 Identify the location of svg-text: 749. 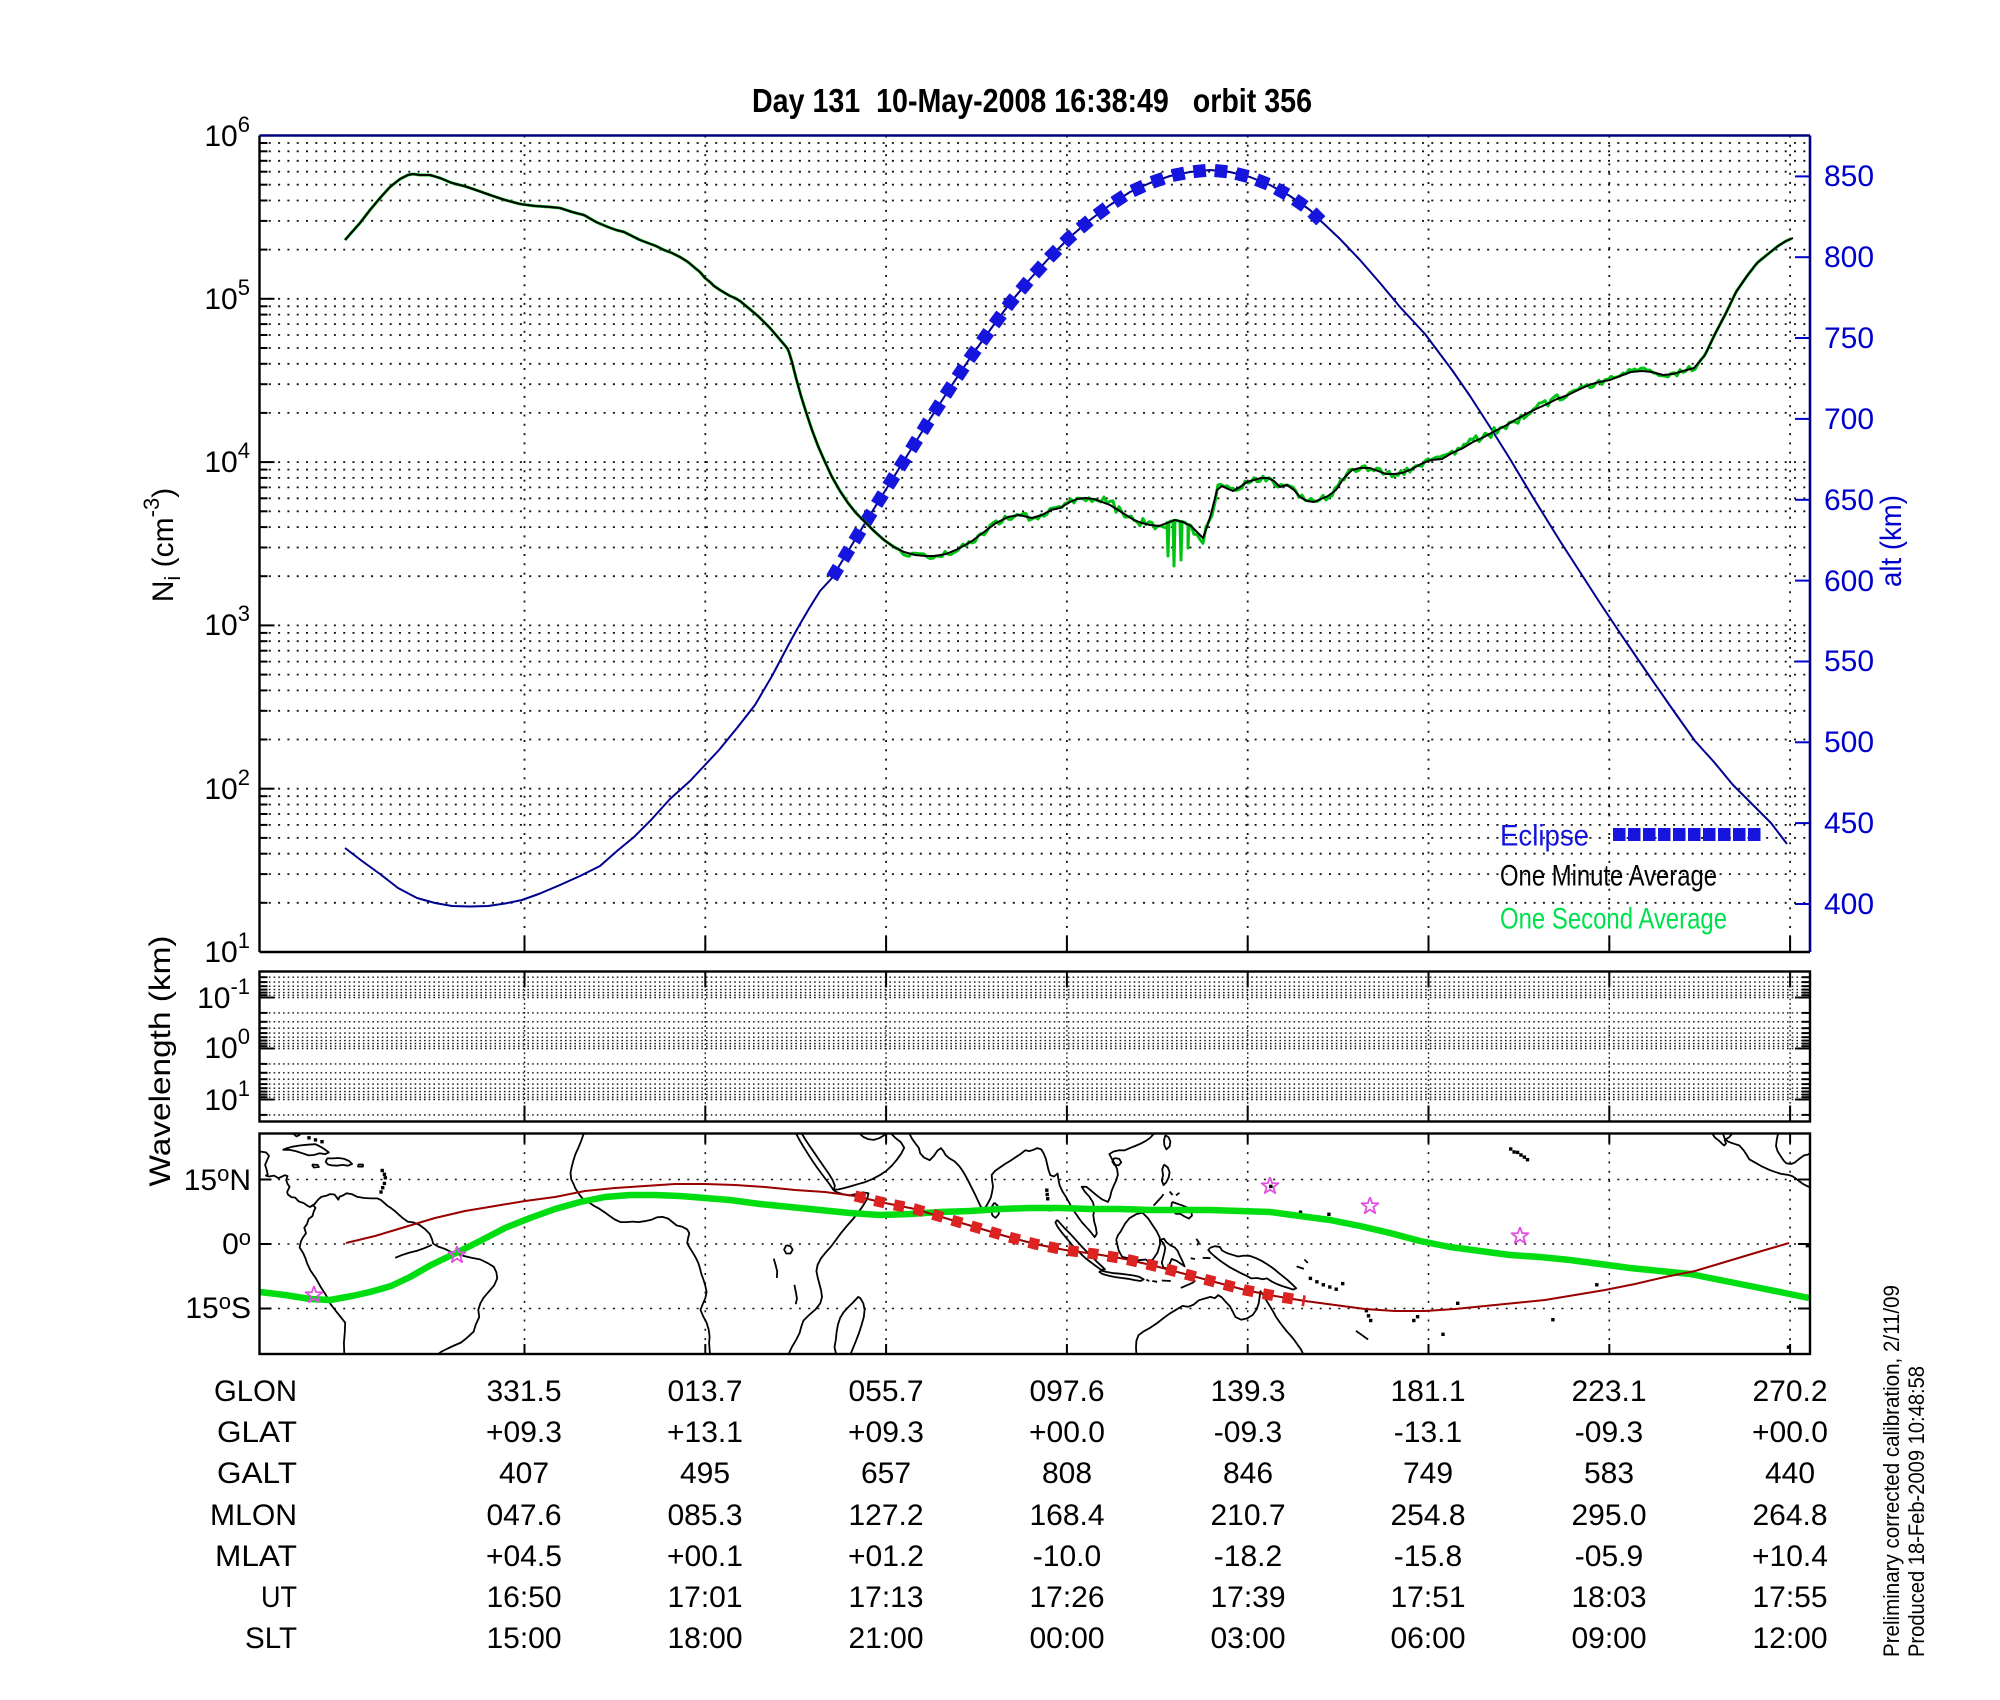
(1428, 1473).